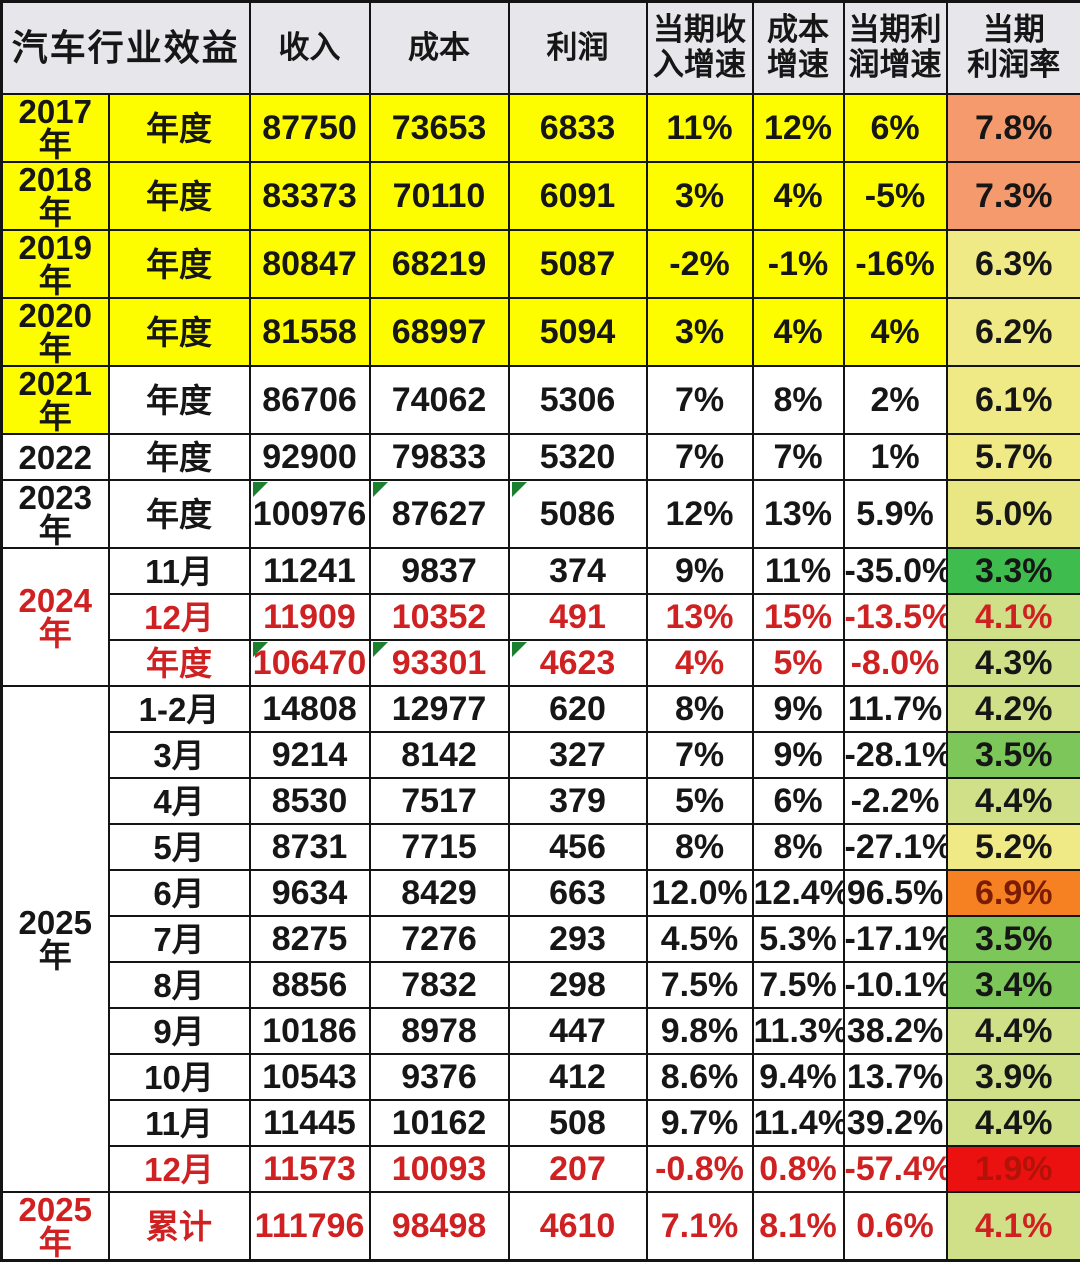 This screenshot has width=1080, height=1262. What do you see at coordinates (179, 709) in the screenshot?
I see `period-cell: 1-2月` at bounding box center [179, 709].